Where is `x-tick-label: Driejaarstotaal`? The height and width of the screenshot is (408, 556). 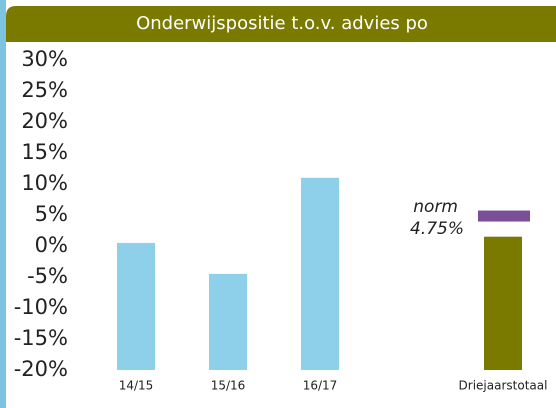 x-tick-label: Driejaarstotaal is located at coordinates (503, 386).